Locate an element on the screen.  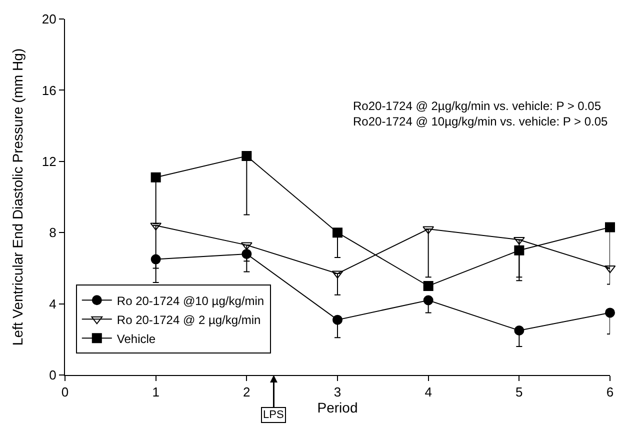
x-axis-title: Period is located at coordinates (337, 408).